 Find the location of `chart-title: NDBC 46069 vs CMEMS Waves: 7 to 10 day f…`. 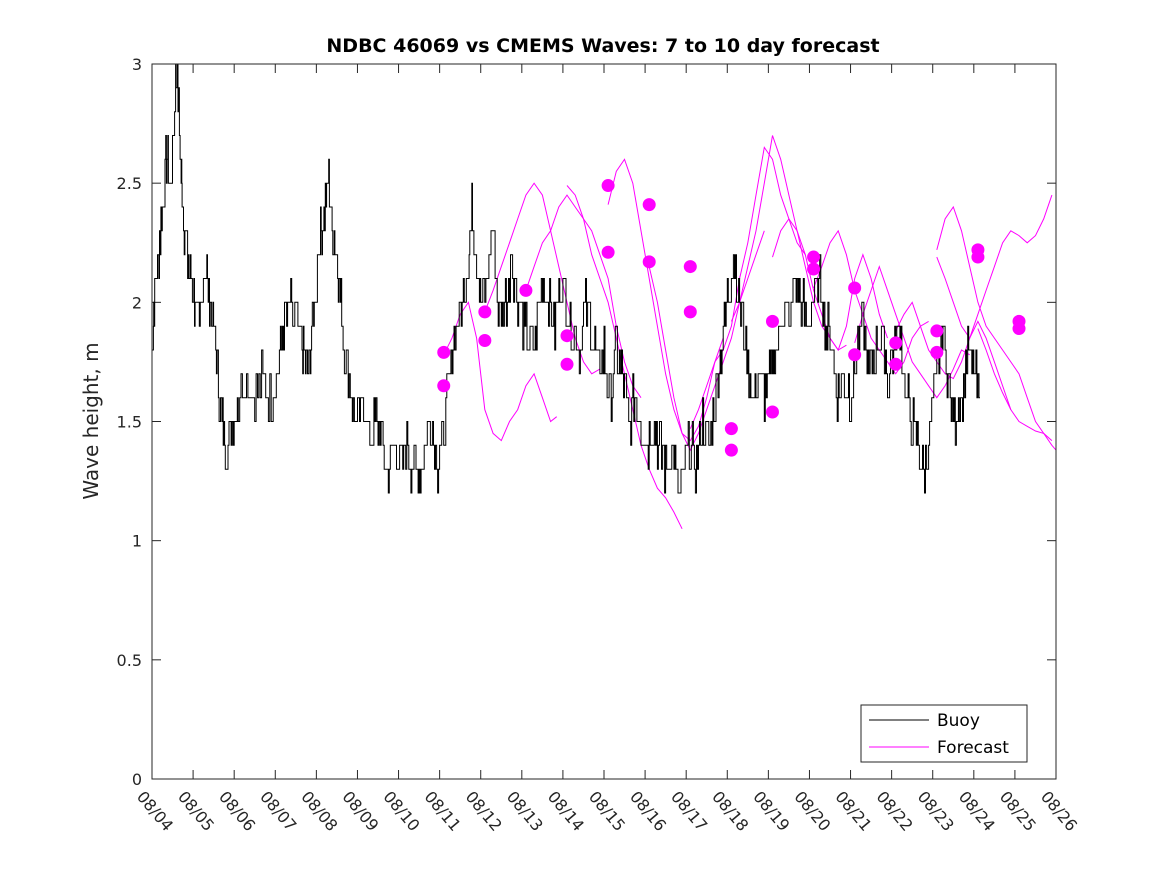

chart-title: NDBC 46069 vs CMEMS Waves: 7 to 10 day f… is located at coordinates (602, 46).